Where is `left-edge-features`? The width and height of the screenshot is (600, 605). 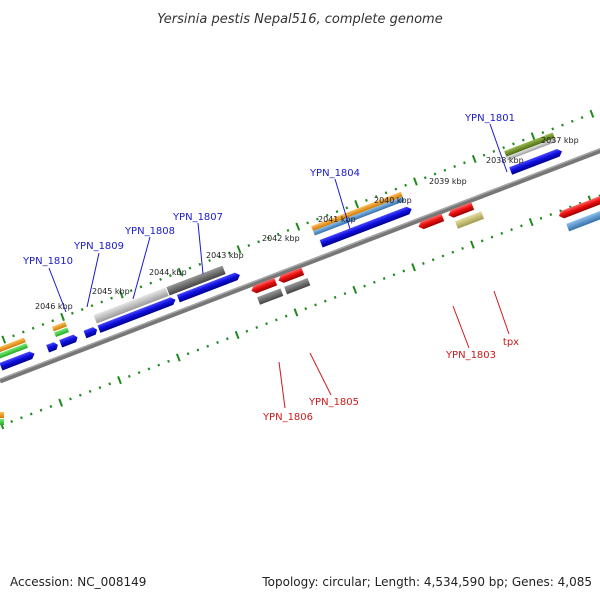 left-edge-features is located at coordinates (2, 418).